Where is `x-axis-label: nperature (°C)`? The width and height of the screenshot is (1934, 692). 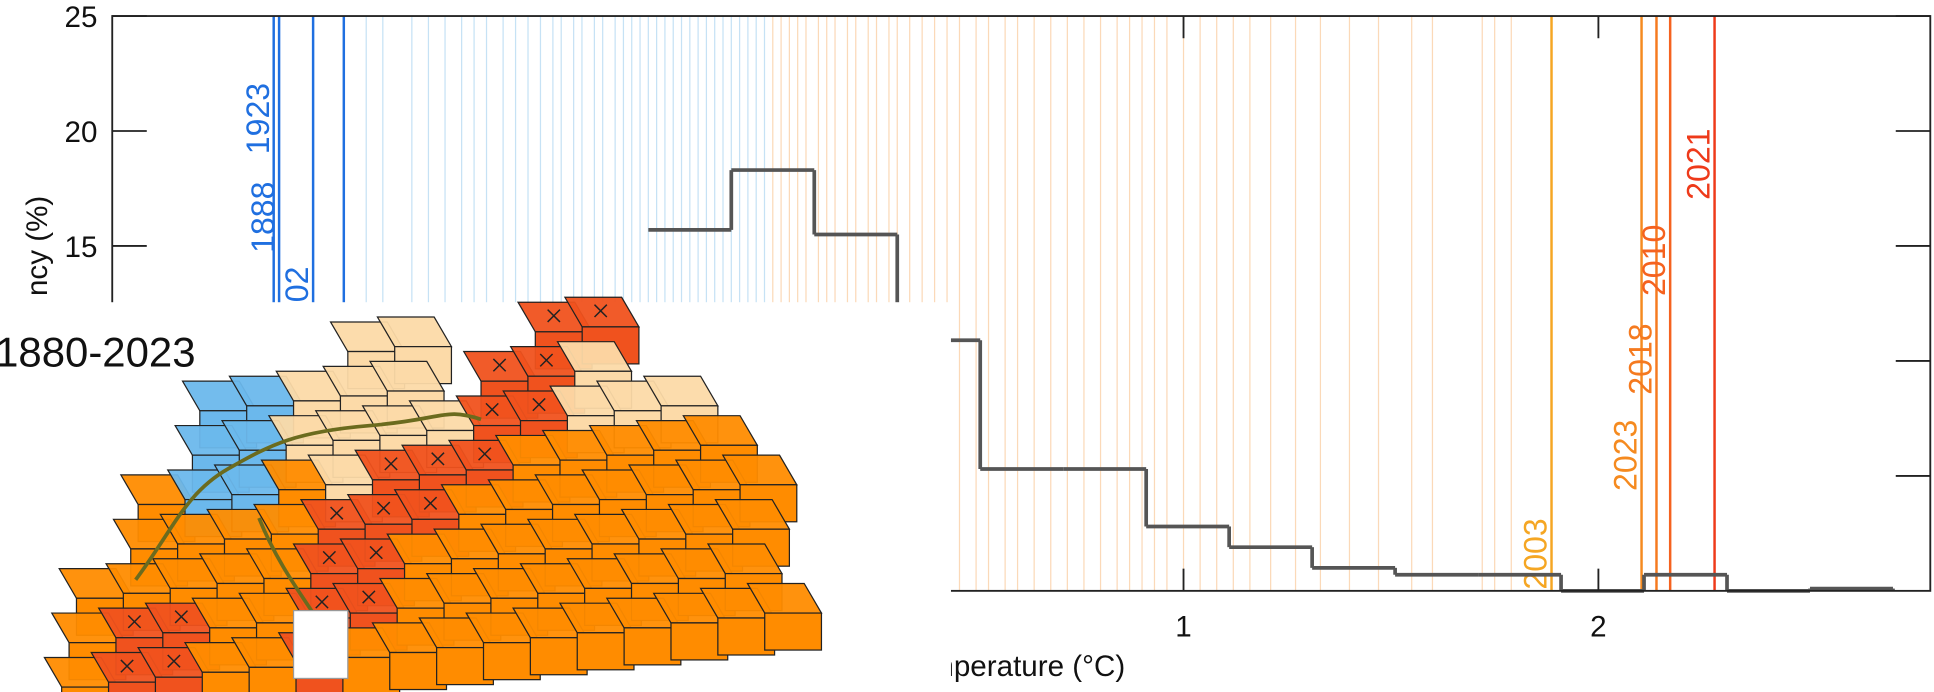 x-axis-label: nperature (°C) is located at coordinates (1031, 666).